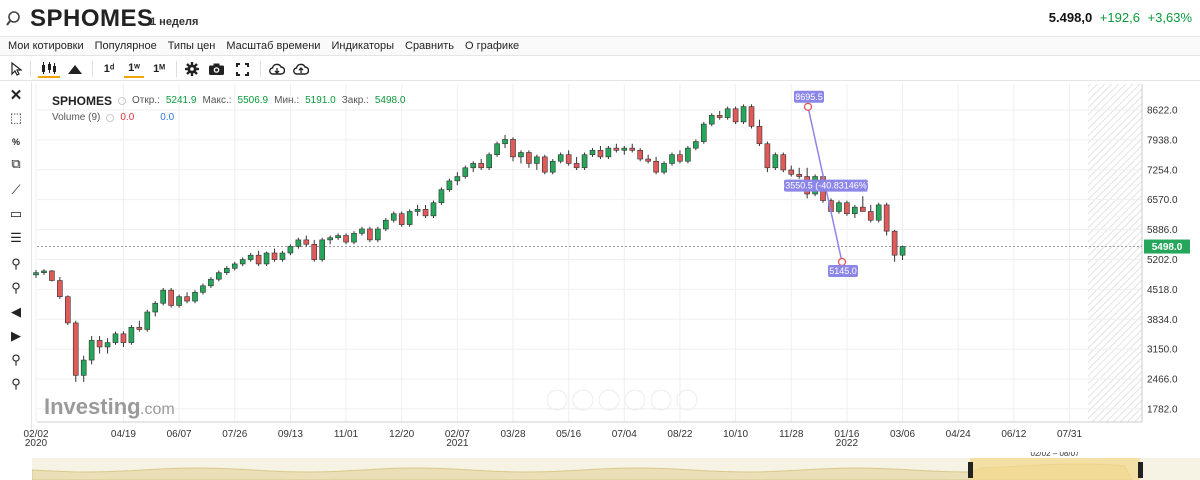 The width and height of the screenshot is (1200, 480). I want to click on time-navigator: 02/02 – 08/07, so click(616, 466).